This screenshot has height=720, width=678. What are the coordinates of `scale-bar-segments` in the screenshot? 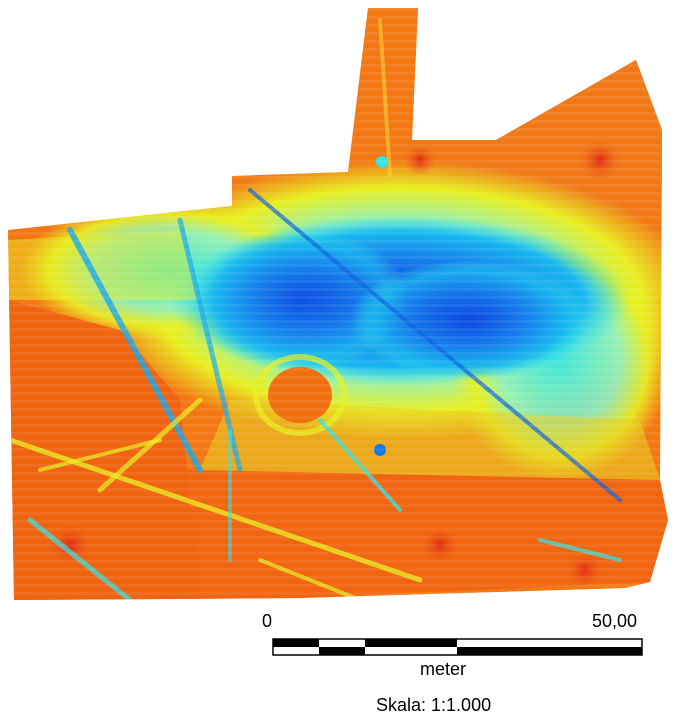 It's located at (457, 647).